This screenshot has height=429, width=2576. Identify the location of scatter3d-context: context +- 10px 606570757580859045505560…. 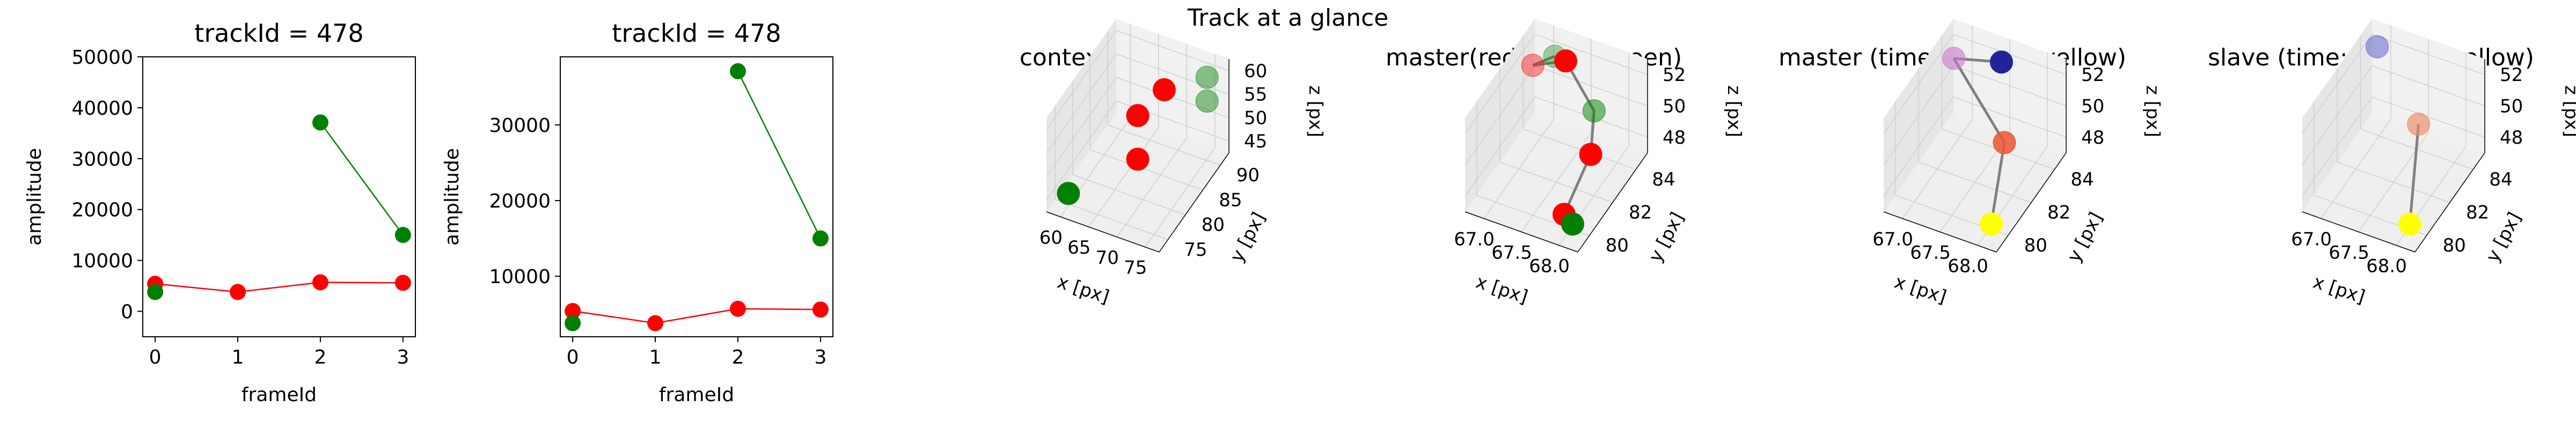
(1173, 163).